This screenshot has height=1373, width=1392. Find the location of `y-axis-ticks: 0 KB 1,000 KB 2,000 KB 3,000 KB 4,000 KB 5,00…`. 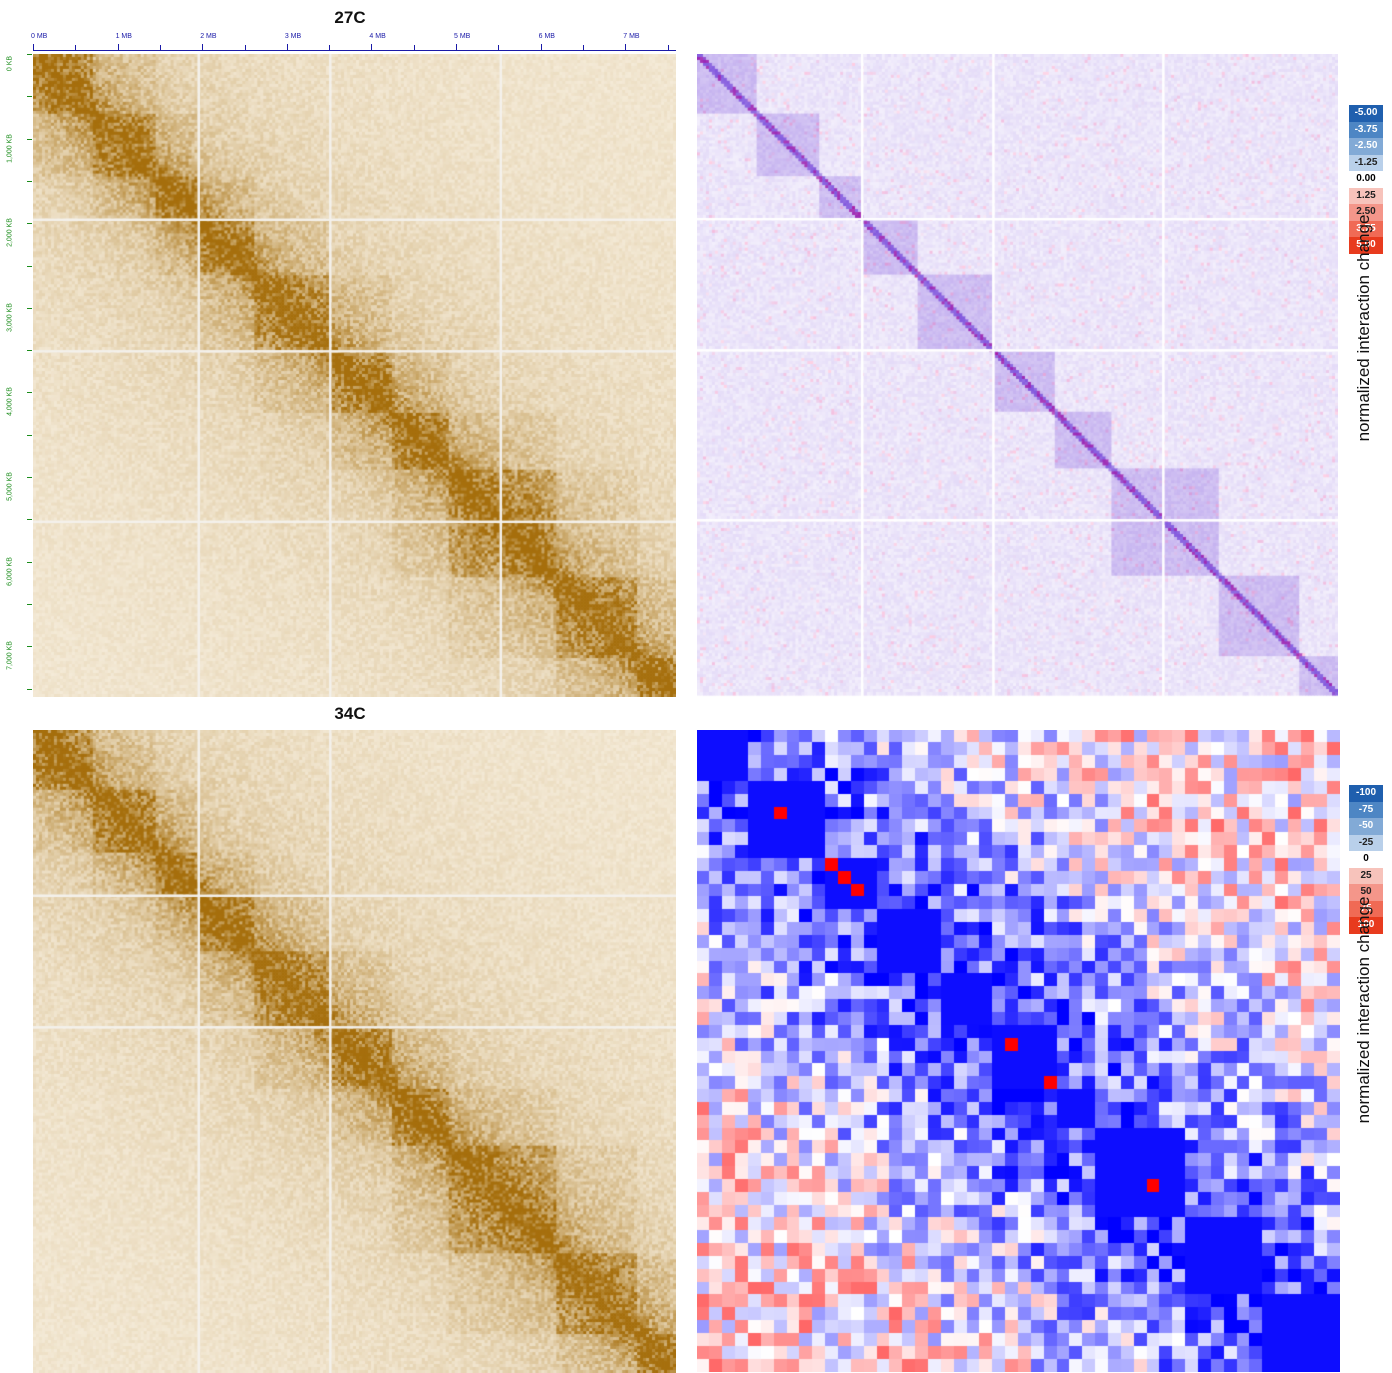

y-axis-ticks: 0 KB 1,000 KB 2,000 KB 3,000 KB 4,000 KB 5,00… is located at coordinates (16, 375).